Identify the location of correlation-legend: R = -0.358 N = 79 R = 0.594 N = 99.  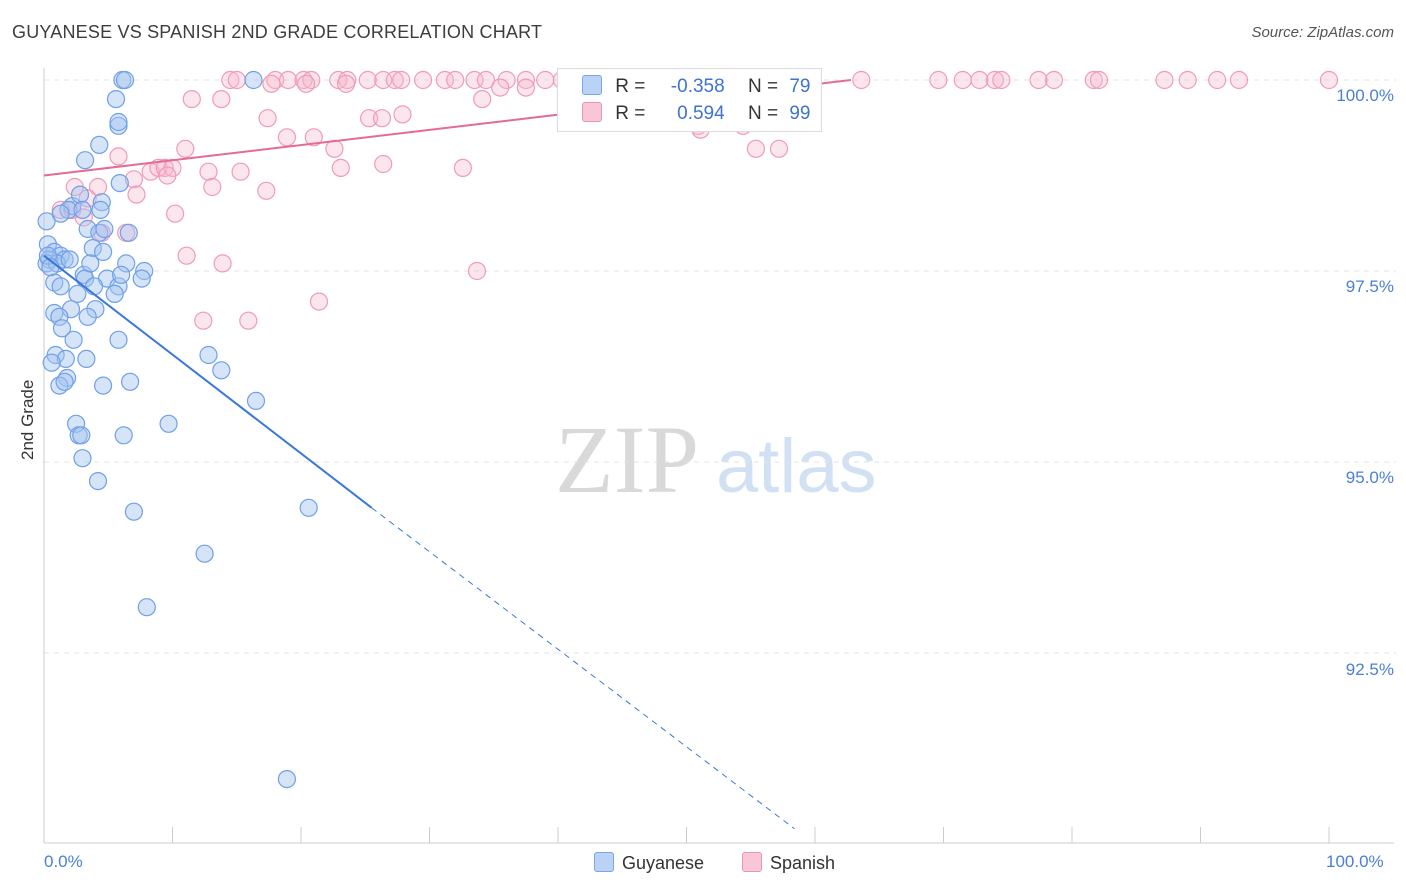
(689, 100).